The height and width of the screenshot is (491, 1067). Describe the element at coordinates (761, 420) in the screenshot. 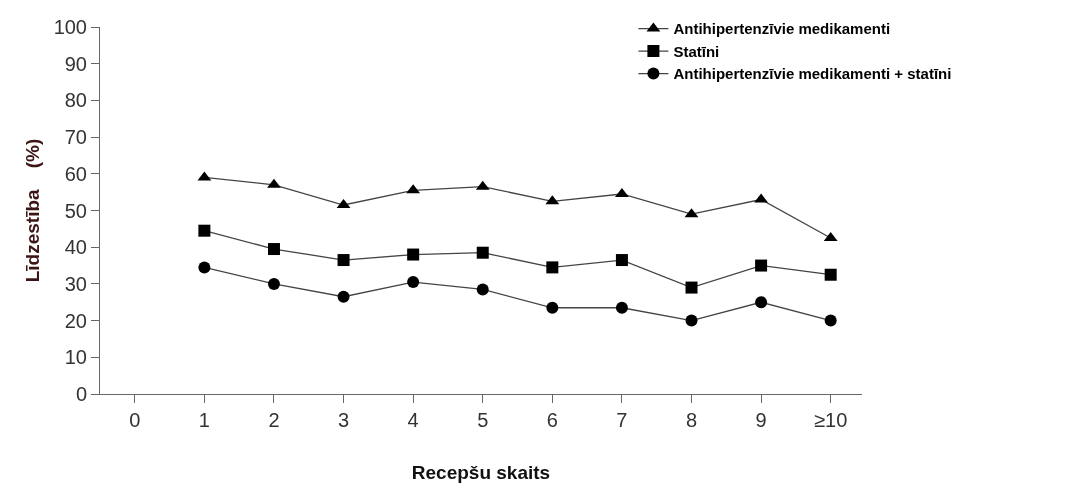

I see `x-tick-label: 9` at that location.